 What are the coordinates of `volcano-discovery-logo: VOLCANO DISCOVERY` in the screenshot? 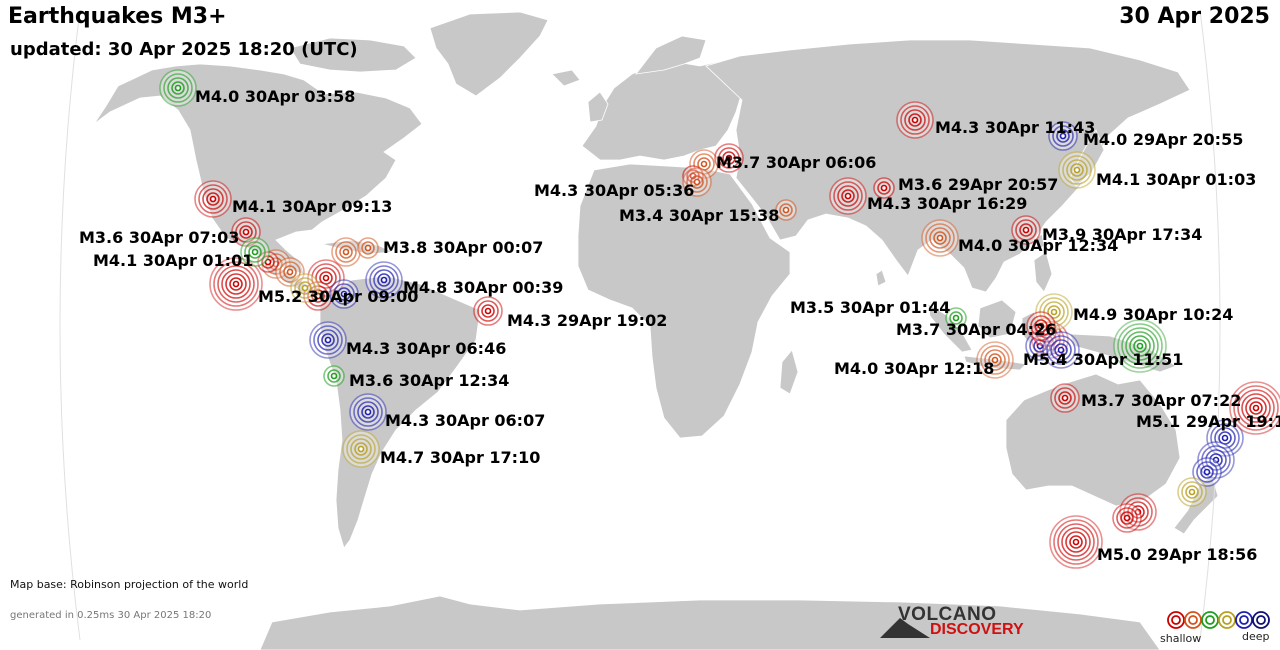 It's located at (960, 622).